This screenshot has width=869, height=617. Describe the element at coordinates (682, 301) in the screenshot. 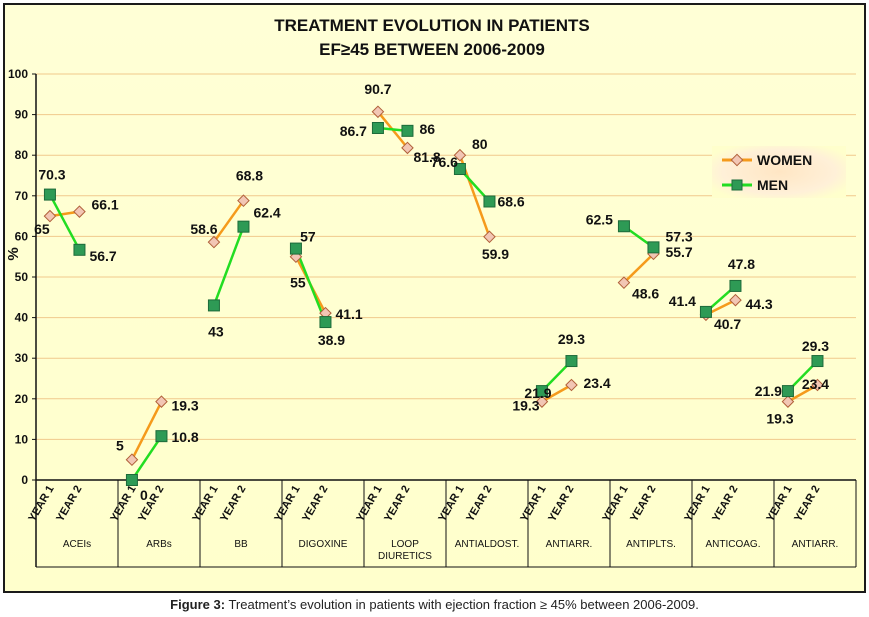

I see `data-label-men: 41.4` at that location.